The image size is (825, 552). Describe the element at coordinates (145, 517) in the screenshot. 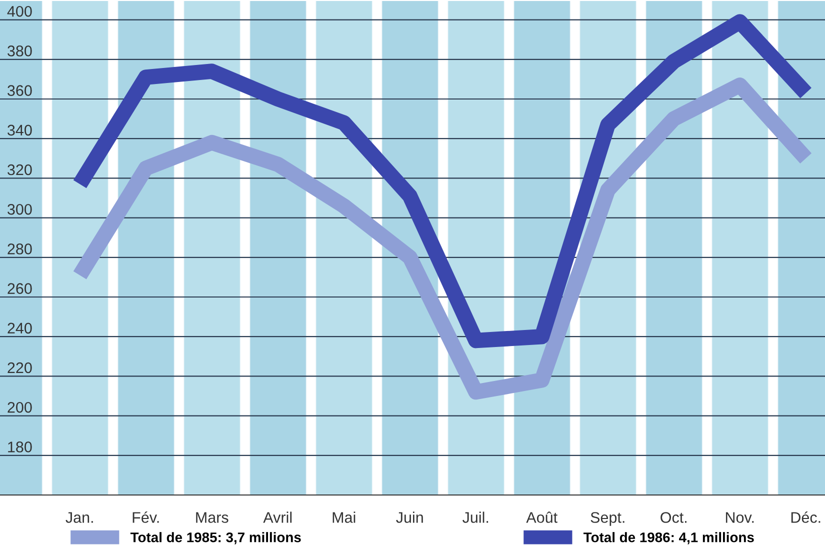

I see `x-tick-label: Fév.` at that location.